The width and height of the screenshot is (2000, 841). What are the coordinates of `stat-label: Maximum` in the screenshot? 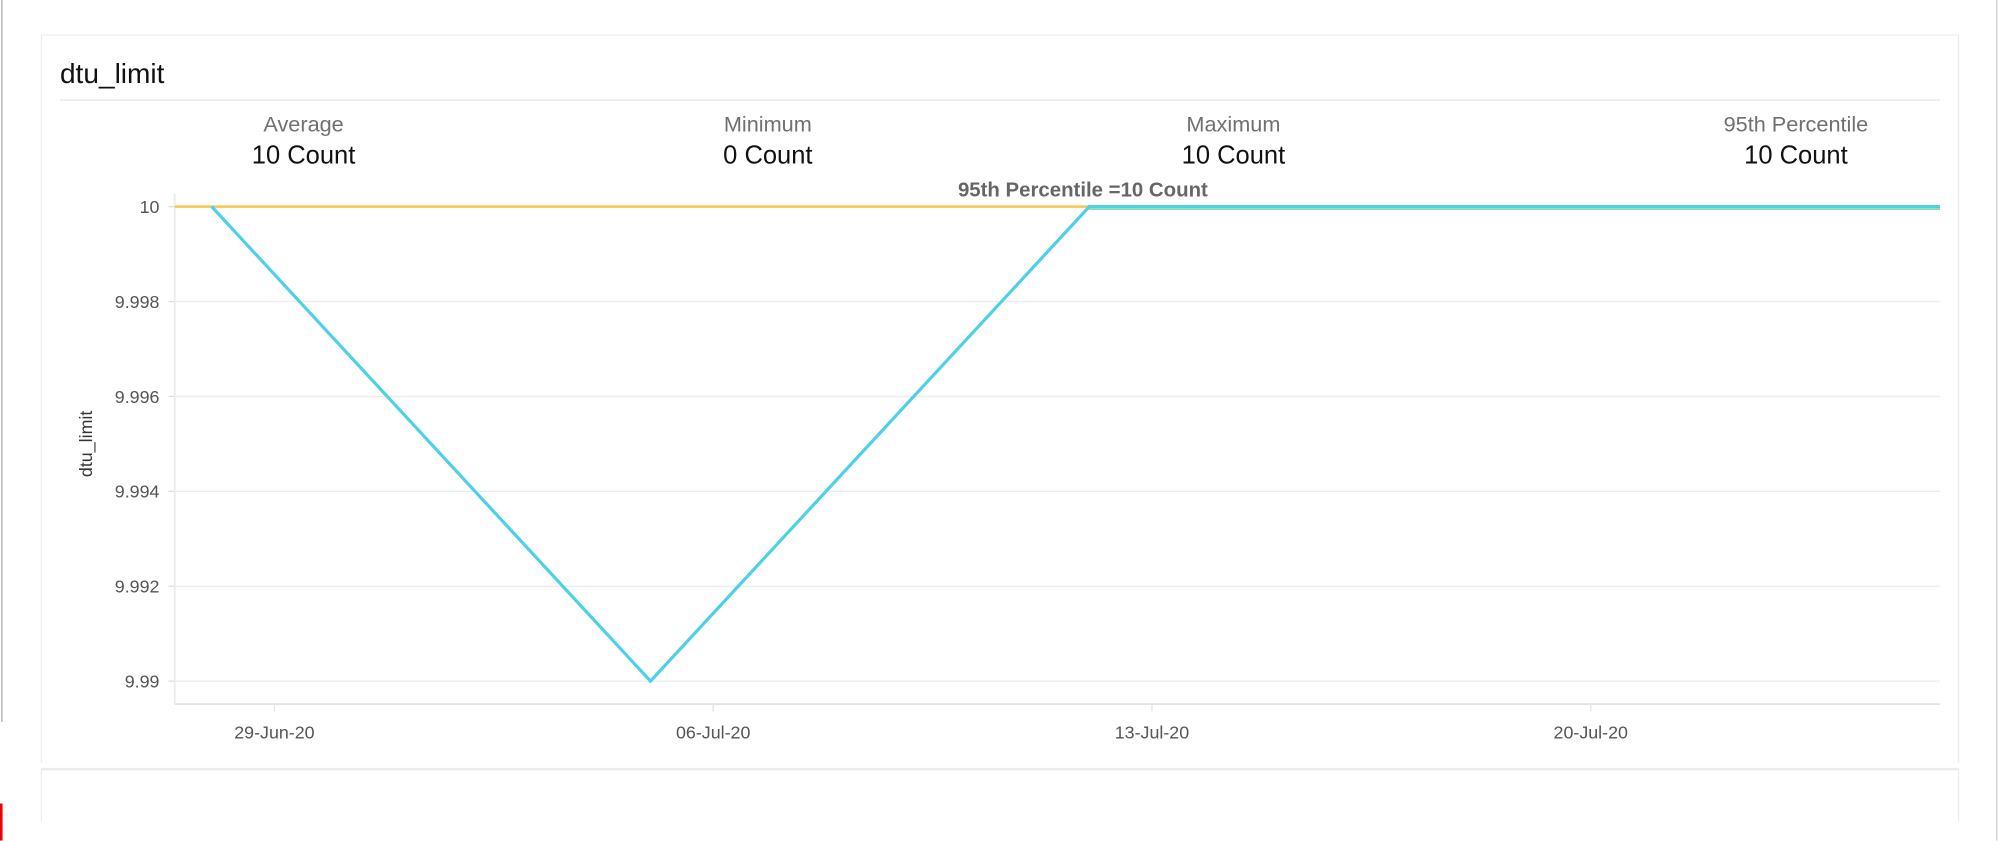 It's located at (1233, 124).